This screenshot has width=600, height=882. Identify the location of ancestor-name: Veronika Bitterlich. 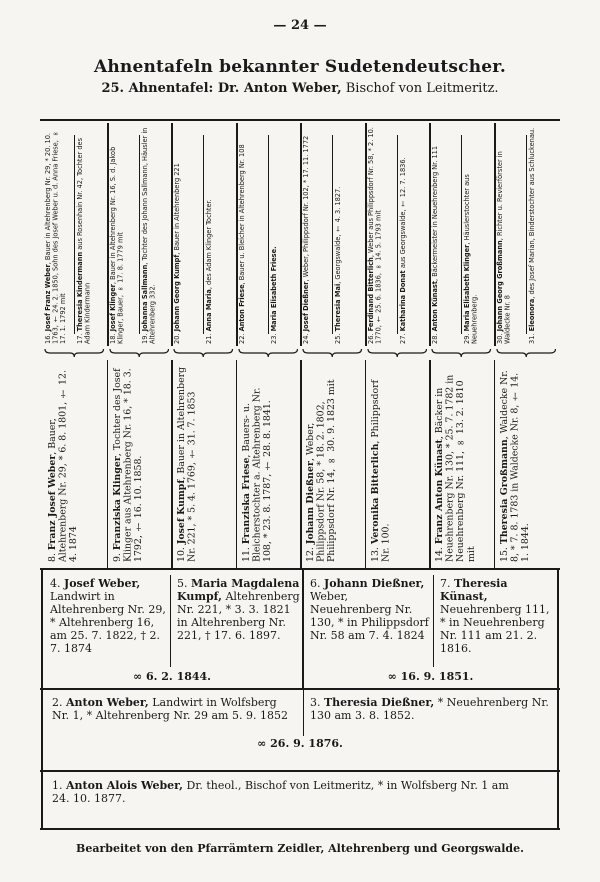
(375, 494).